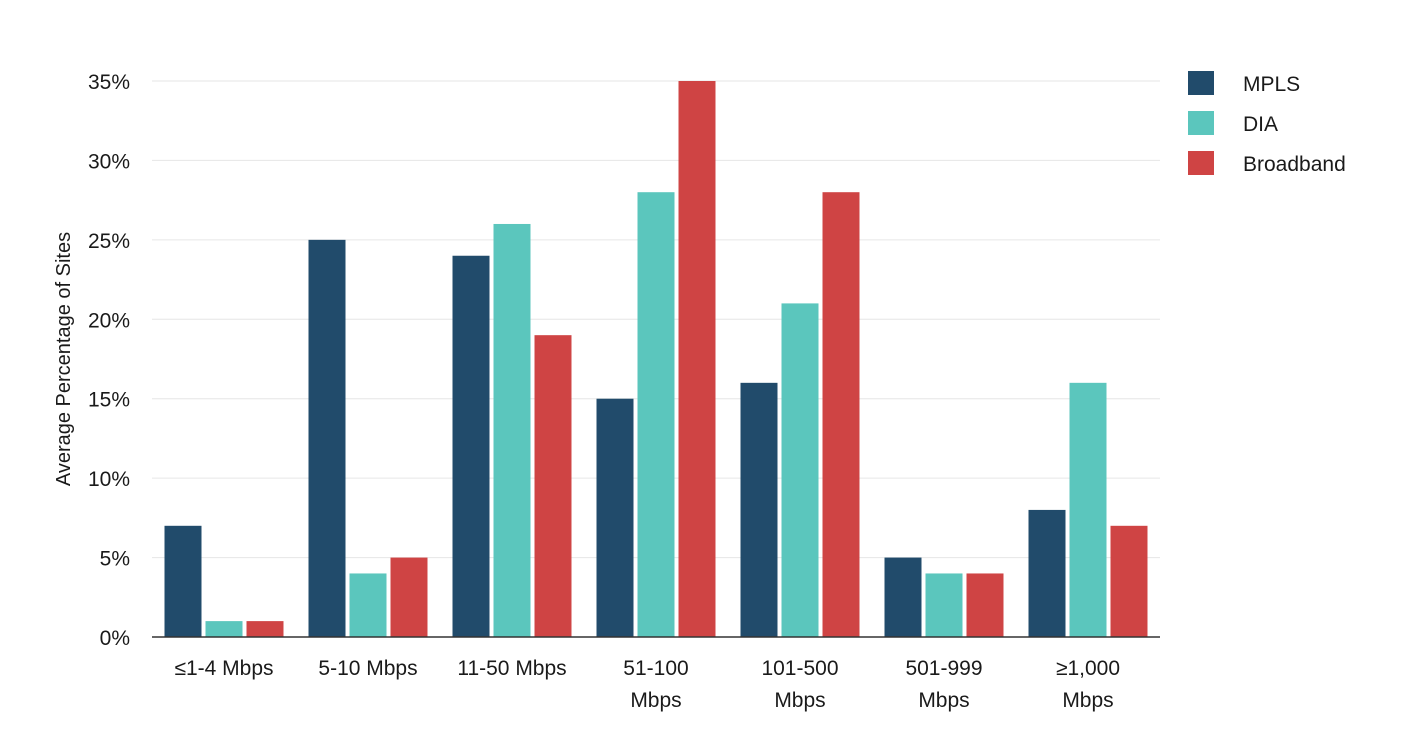 This screenshot has width=1413, height=752. What do you see at coordinates (1201, 83) in the screenshot?
I see `legend-swatch-mpls` at bounding box center [1201, 83].